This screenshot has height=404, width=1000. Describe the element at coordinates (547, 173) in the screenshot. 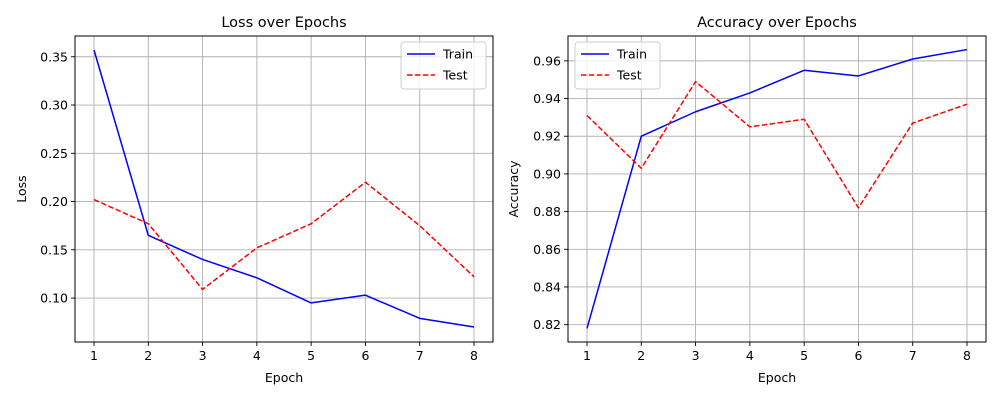

I see `y-tick-label: 0.90` at that location.